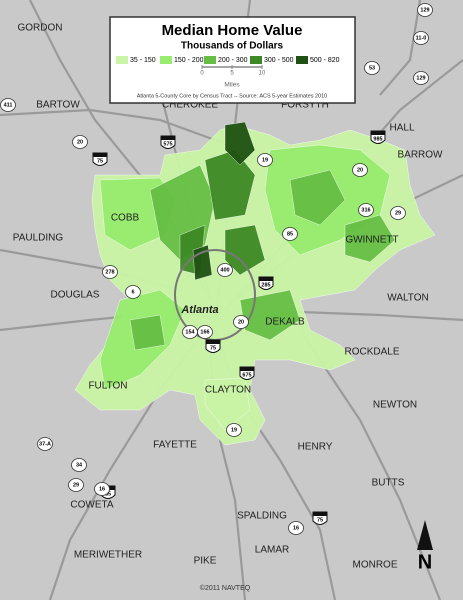  Describe the element at coordinates (400, 48) in the screenshot. I see `road` at that location.